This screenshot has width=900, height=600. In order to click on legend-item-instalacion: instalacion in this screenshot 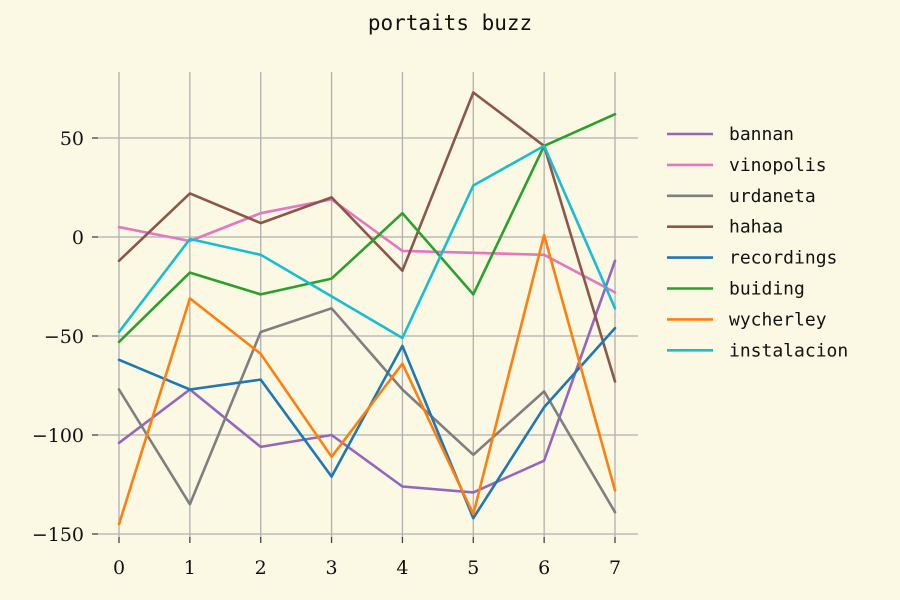, I will do `click(757, 350)`.